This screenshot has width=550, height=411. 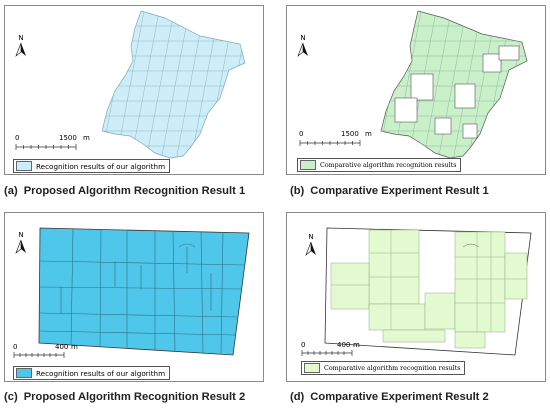 What do you see at coordinates (134, 191) in the screenshot?
I see `caption-text: Proposed Algorithm Recognition Result 1` at bounding box center [134, 191].